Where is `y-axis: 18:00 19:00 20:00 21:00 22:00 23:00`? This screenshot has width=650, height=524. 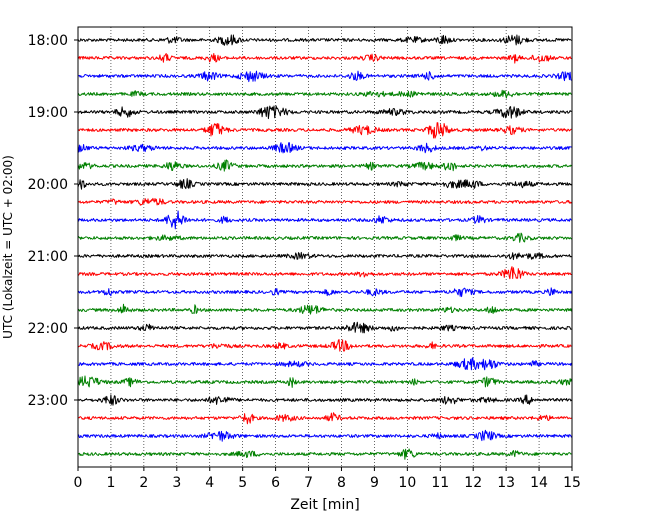 y-axis: 18:00 19:00 20:00 21:00 22:00 23:00 is located at coordinates (53, 221).